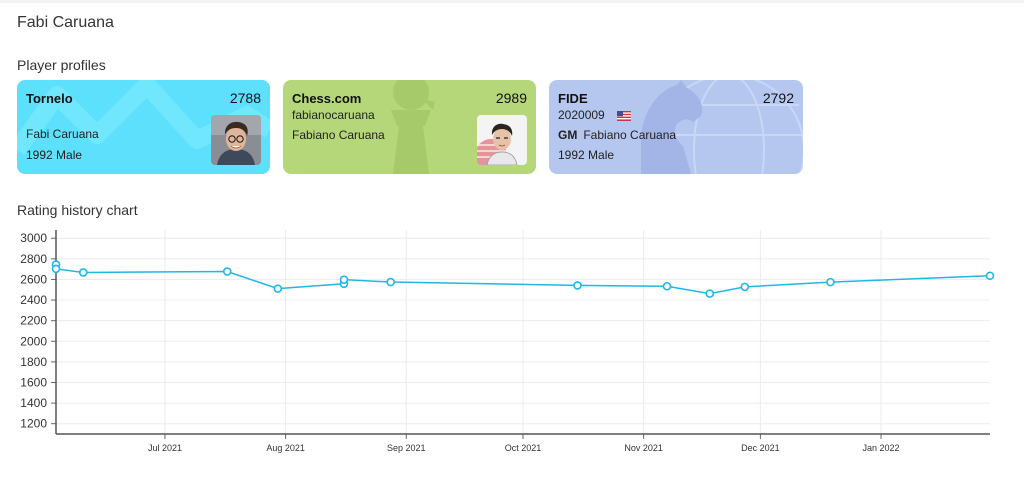 Image resolution: width=1024 pixels, height=483 pixels. Describe the element at coordinates (413, 127) in the screenshot. I see `chess-pawn-background-graphic` at that location.